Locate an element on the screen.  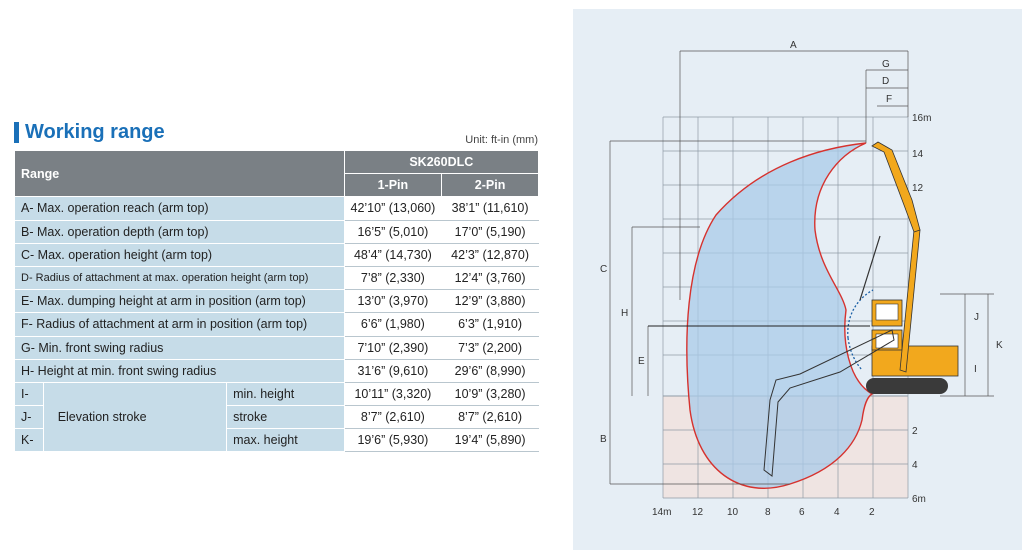
tick-bottom-2: 2 is located at coordinates (872, 512).